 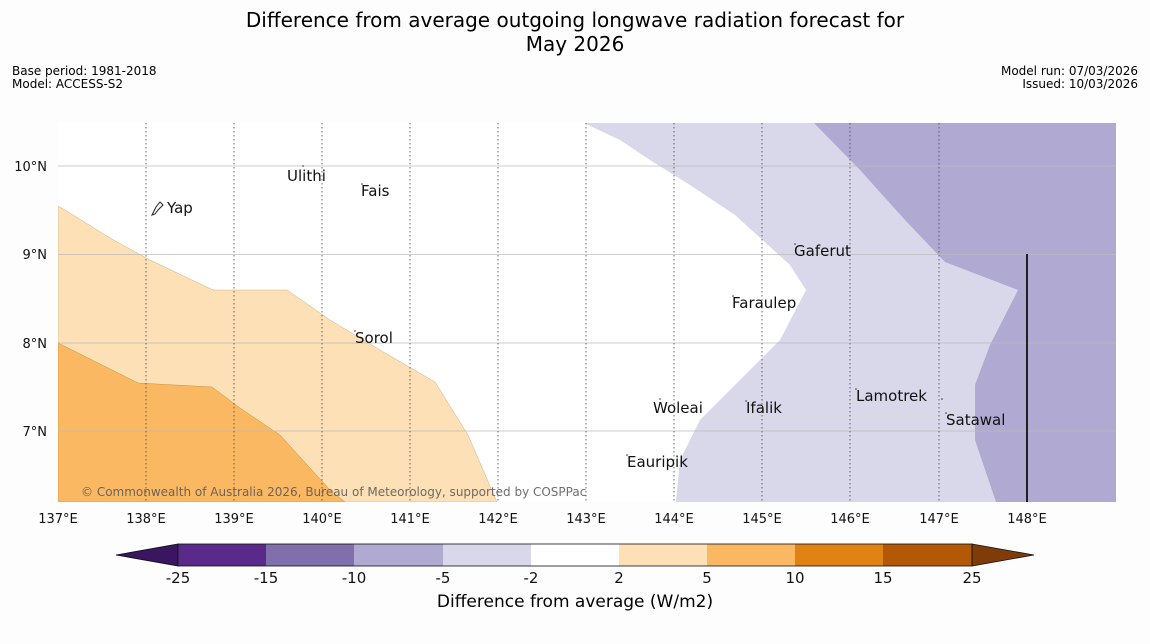 I want to click on lat-label-10n: 10°N, so click(x=30, y=167).